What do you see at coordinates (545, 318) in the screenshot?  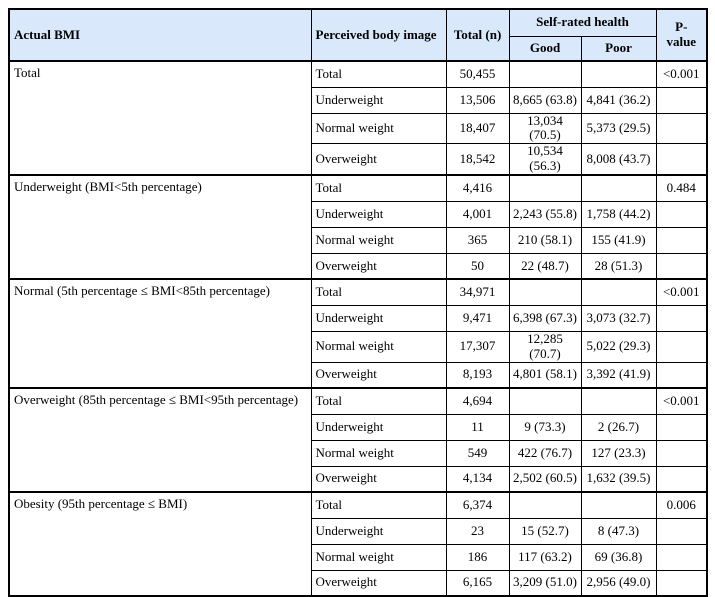 I see `good-cell: 6,398 (67.3)` at bounding box center [545, 318].